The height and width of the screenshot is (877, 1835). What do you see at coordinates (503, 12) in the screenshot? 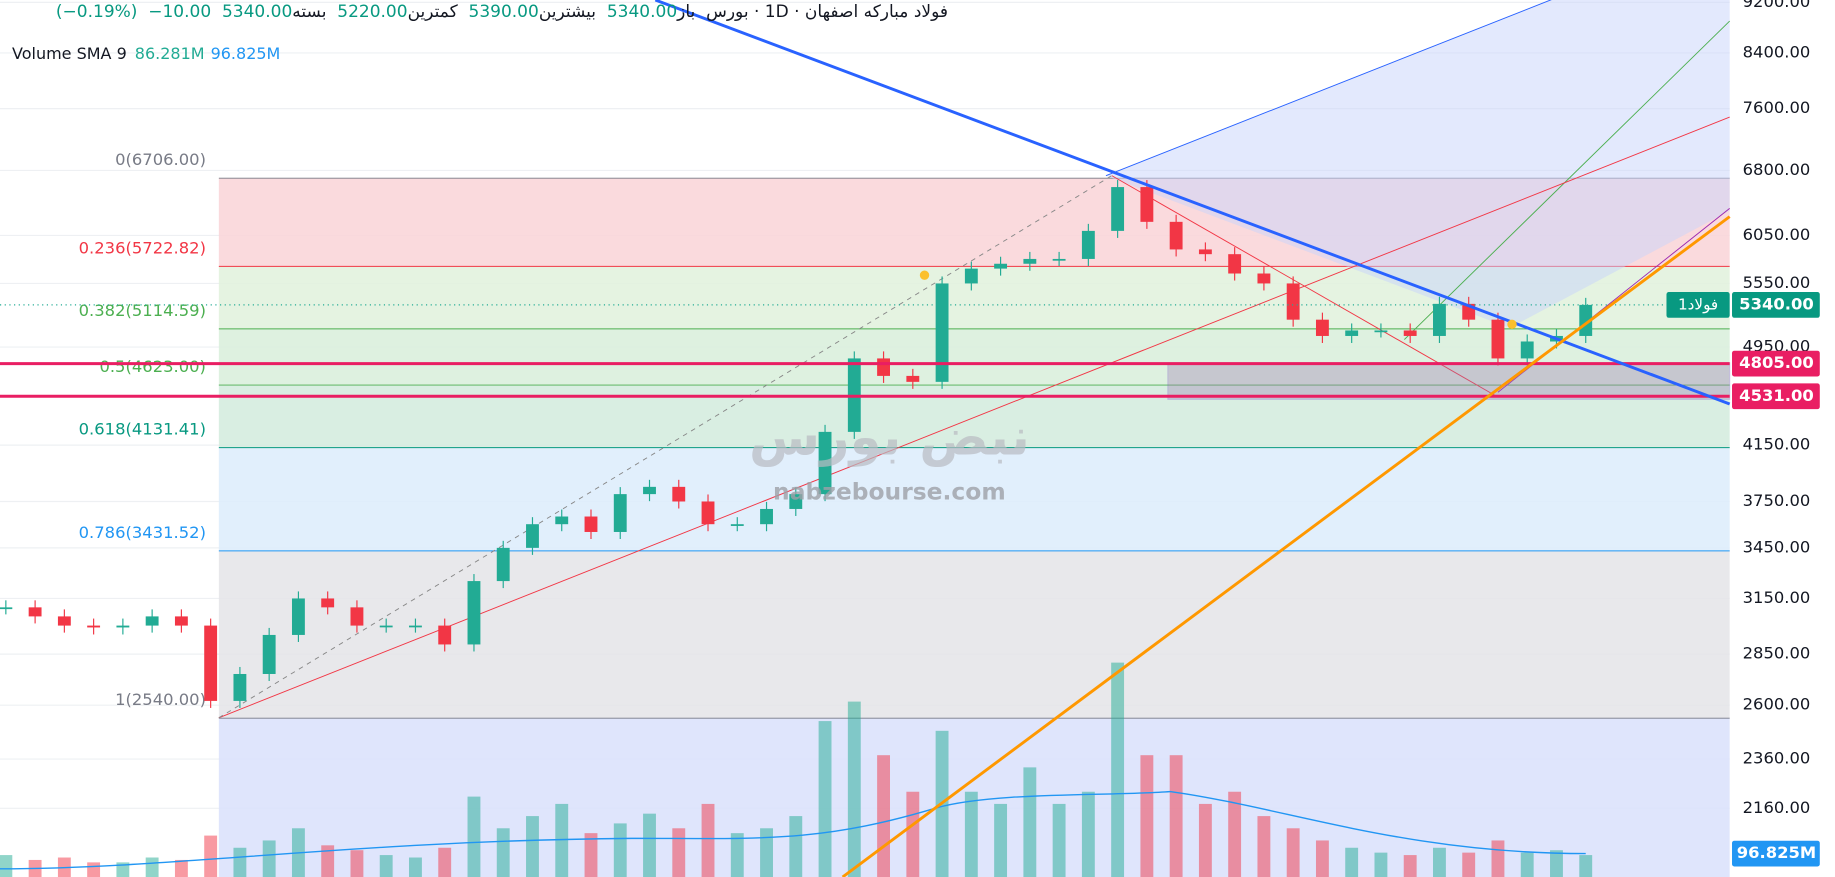
I see `value: 5390.00` at bounding box center [503, 12].